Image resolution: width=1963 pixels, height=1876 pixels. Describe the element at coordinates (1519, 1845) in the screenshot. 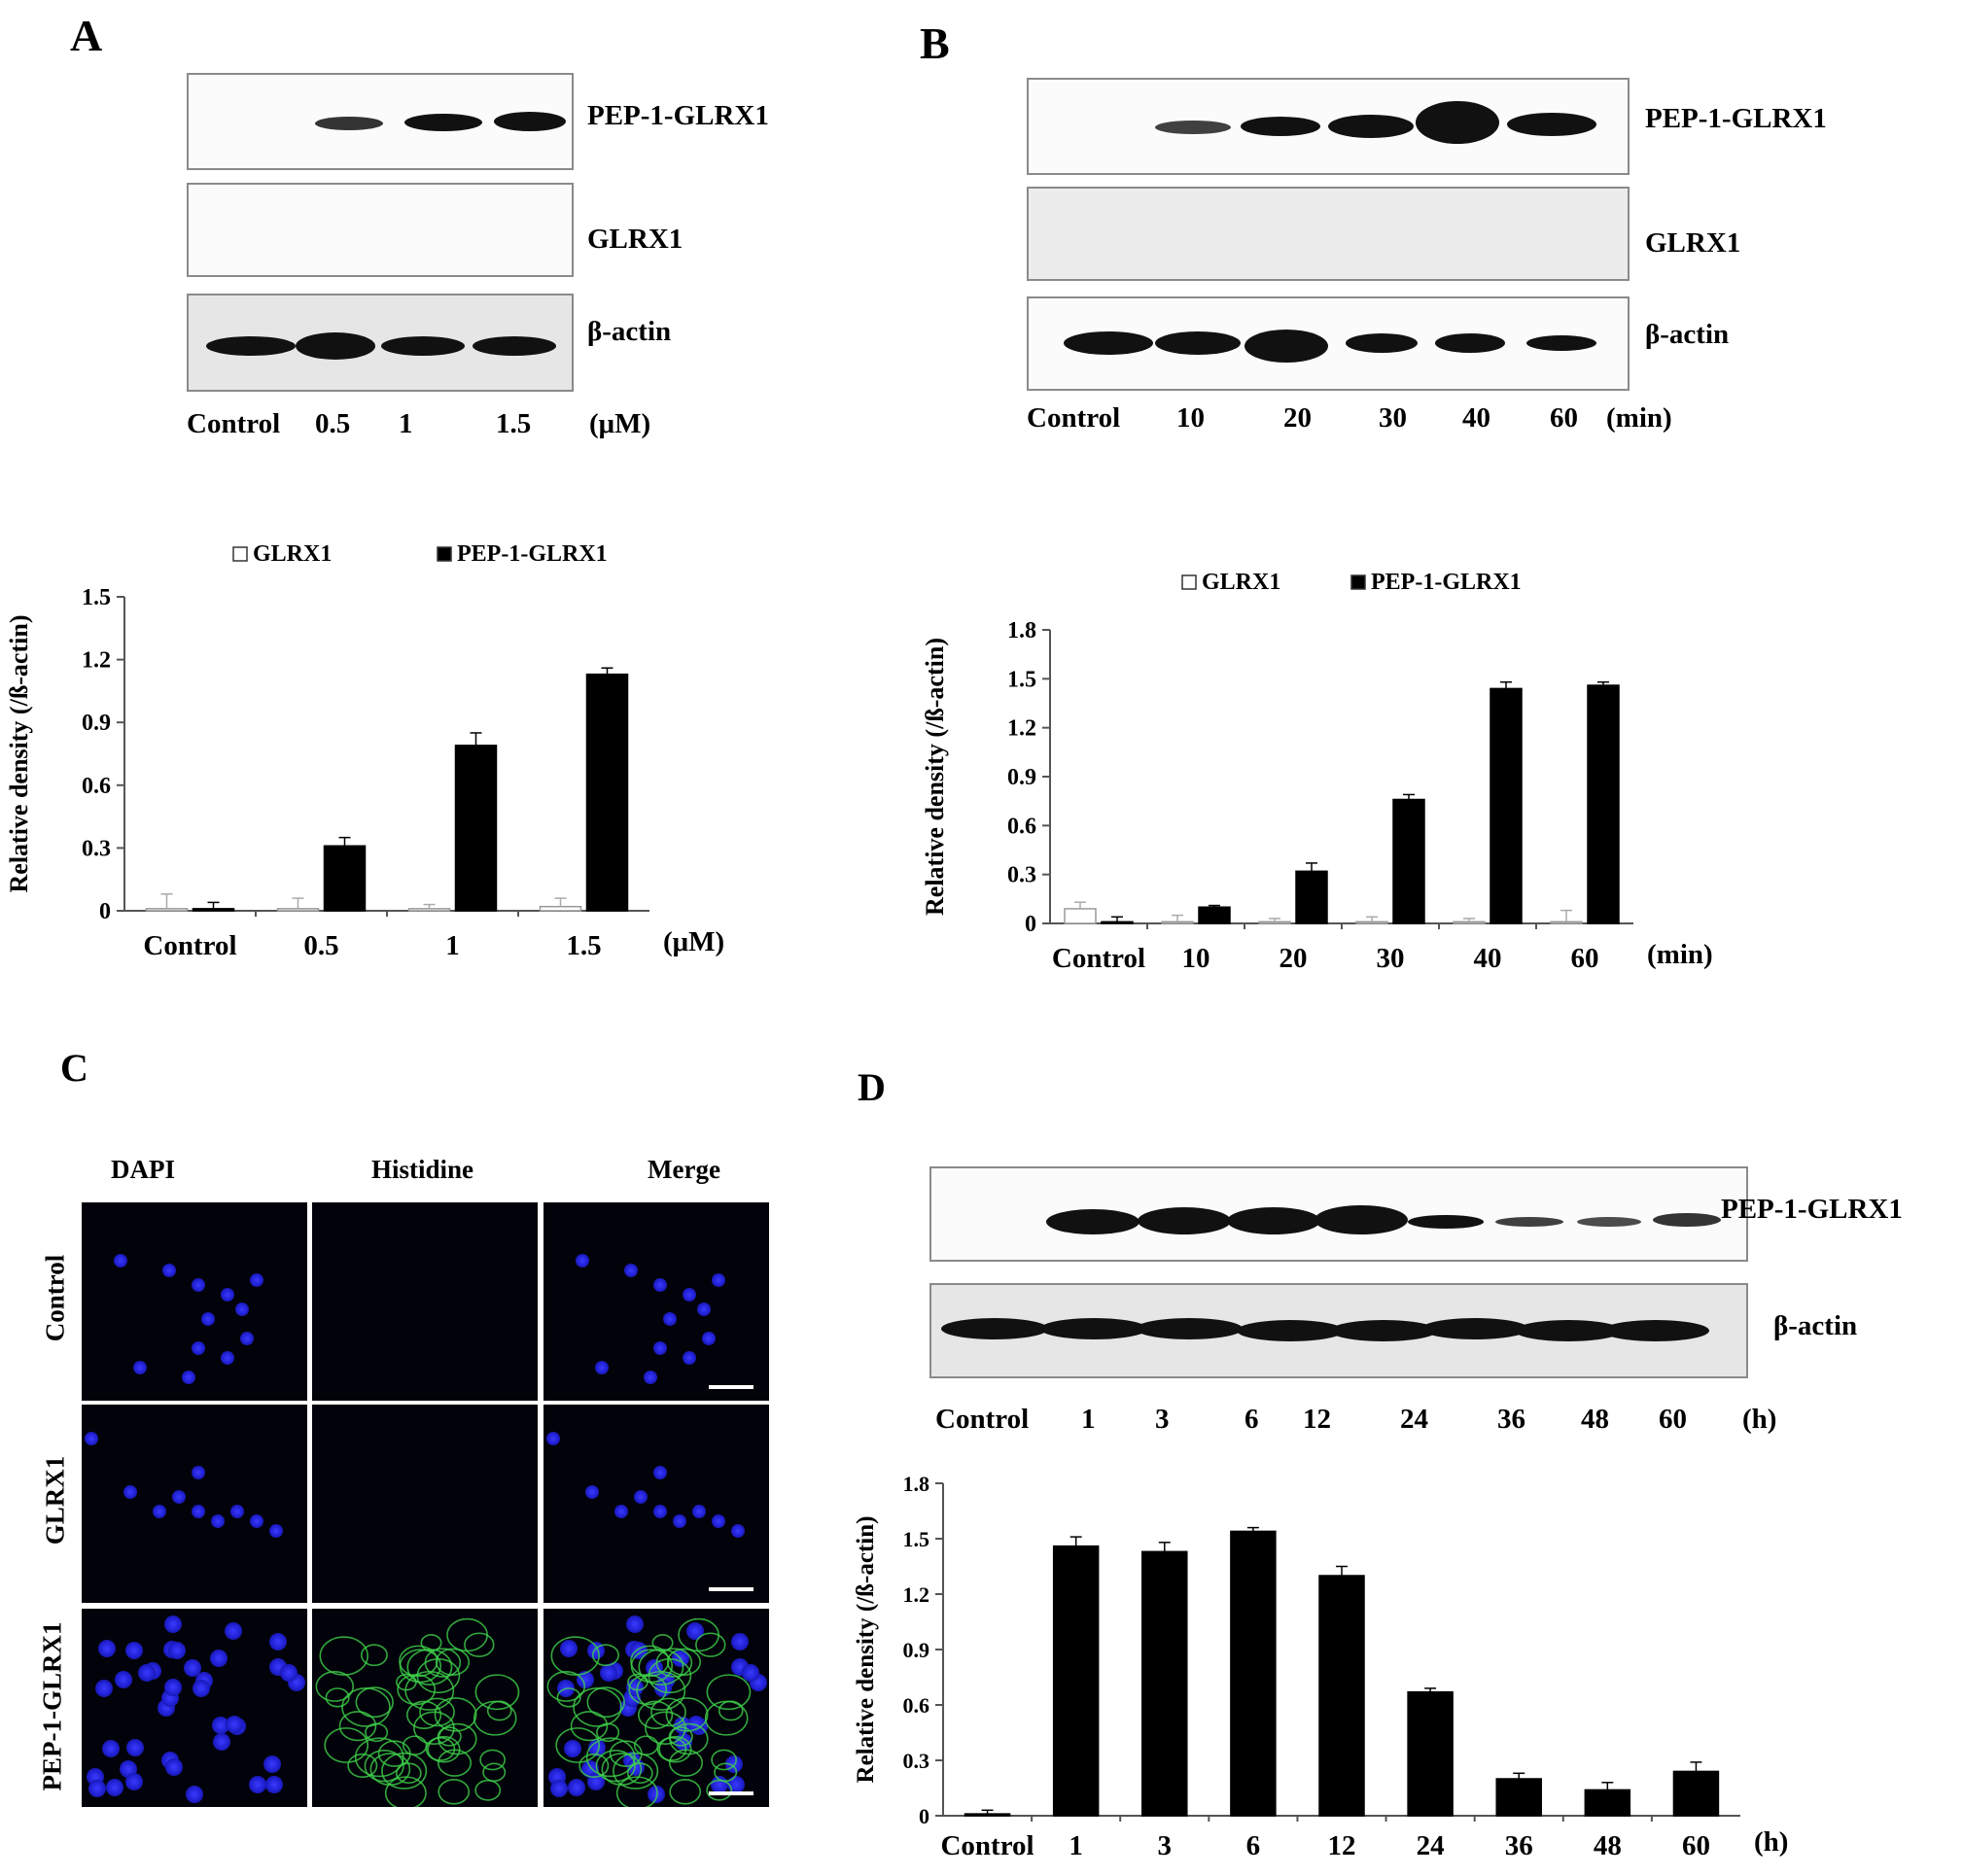

I see `x-tick-label: 36` at that location.